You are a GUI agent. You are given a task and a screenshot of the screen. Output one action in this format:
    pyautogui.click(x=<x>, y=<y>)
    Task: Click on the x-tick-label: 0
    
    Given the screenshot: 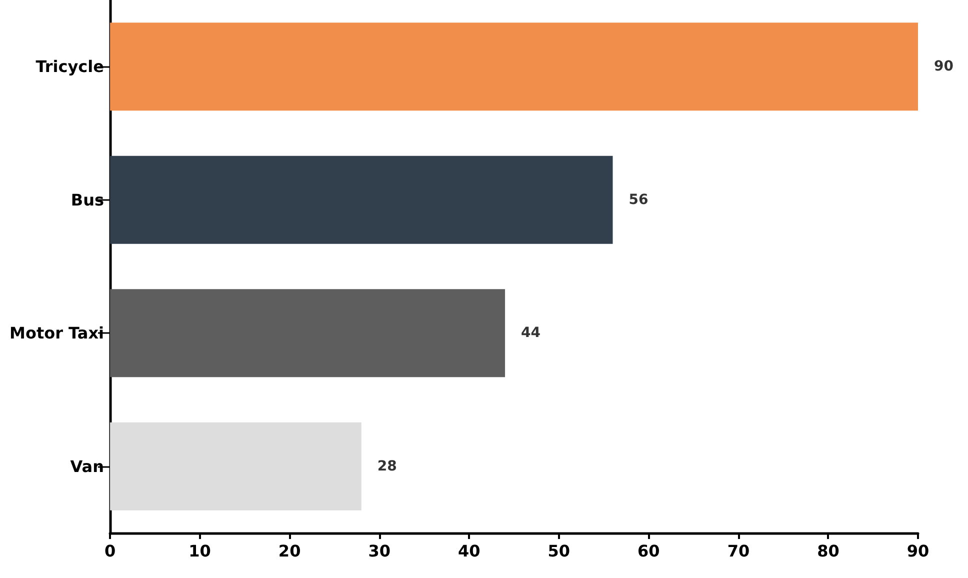 What is the action you would take?
    pyautogui.click(x=110, y=551)
    